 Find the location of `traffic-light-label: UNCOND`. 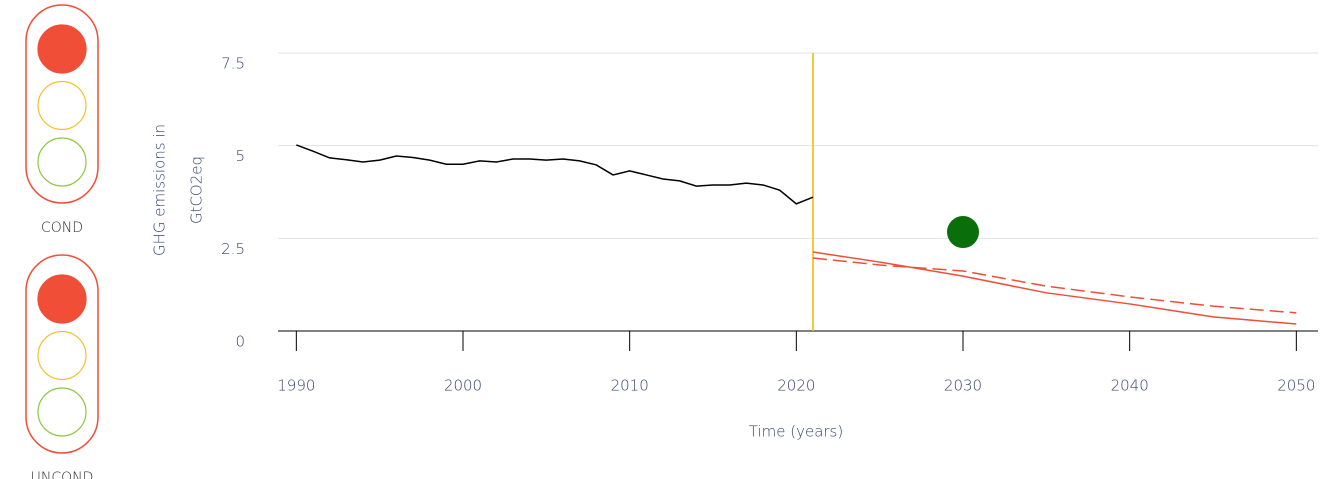

traffic-light-label: UNCOND is located at coordinates (62, 474).